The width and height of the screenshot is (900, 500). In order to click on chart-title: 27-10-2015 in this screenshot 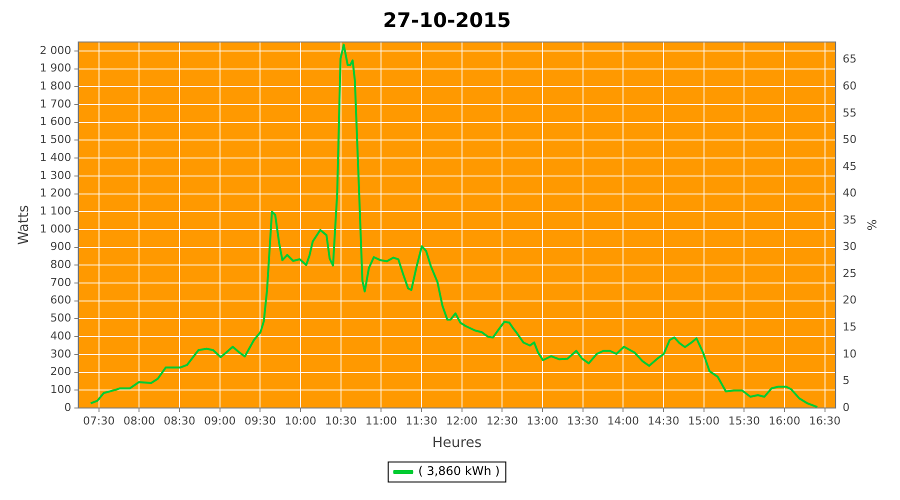, I will do `click(447, 20)`.